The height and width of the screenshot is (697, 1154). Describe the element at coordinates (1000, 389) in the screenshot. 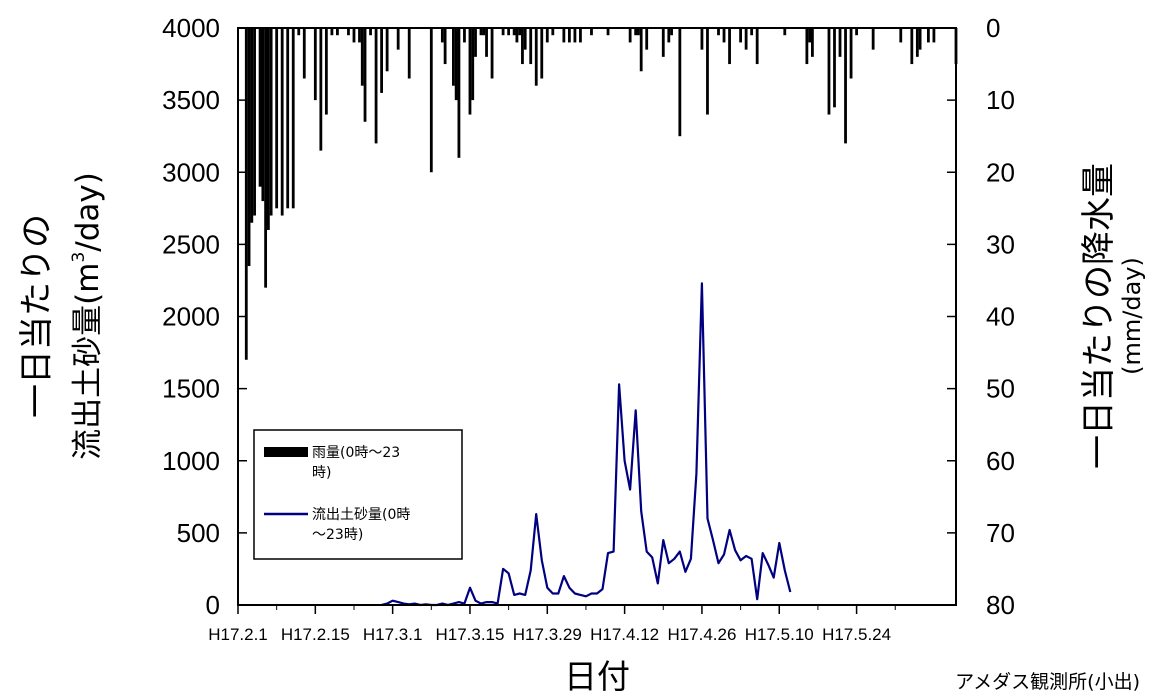

I see `right-tick-label: 50` at that location.